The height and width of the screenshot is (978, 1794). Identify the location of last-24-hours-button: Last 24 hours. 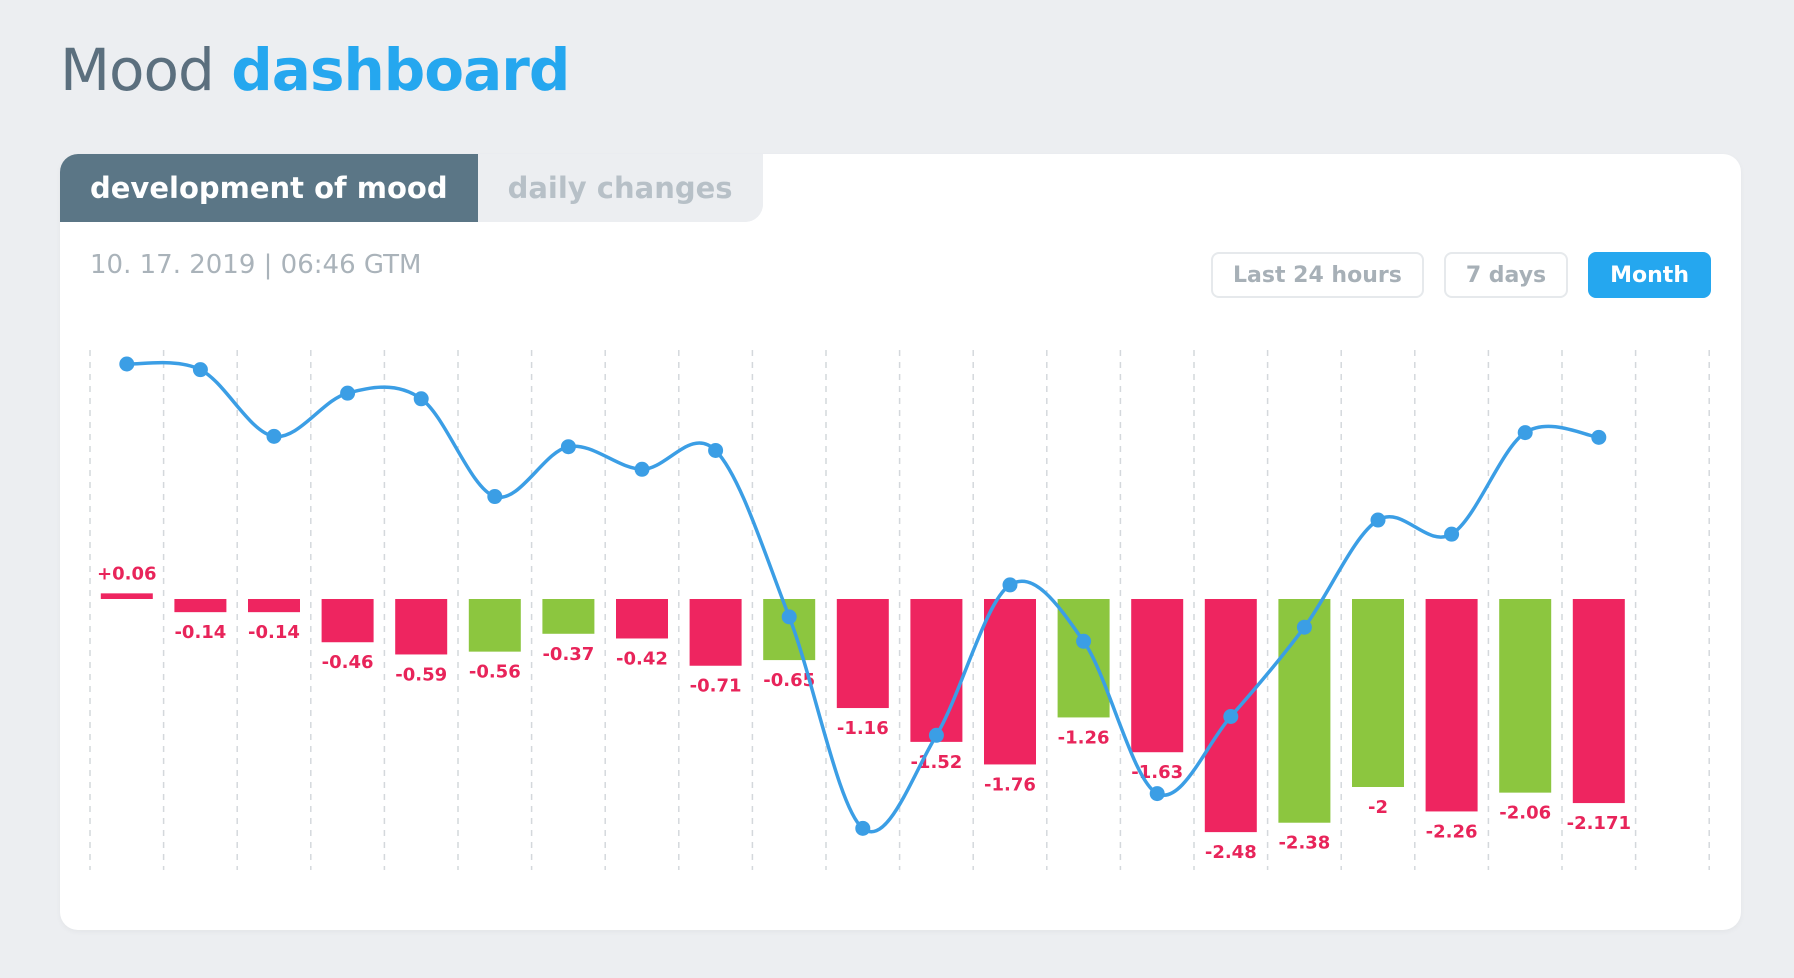
(1317, 275).